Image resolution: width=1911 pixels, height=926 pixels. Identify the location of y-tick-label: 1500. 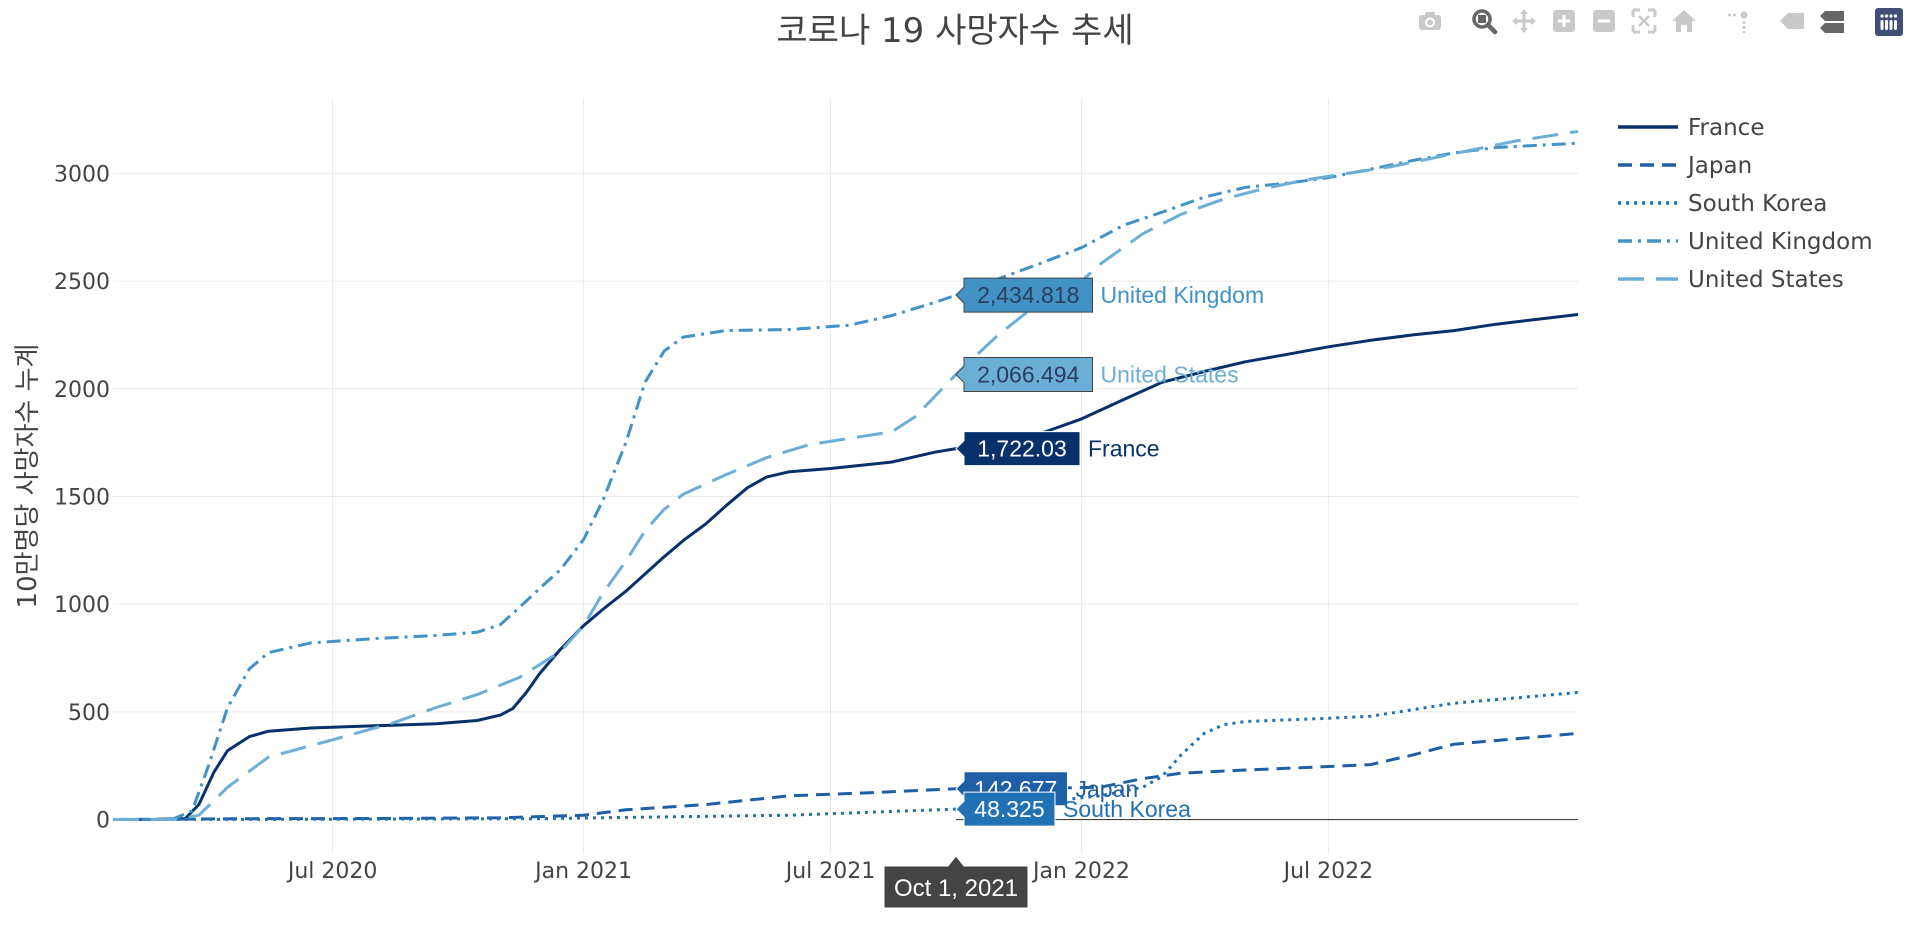
(82, 497).